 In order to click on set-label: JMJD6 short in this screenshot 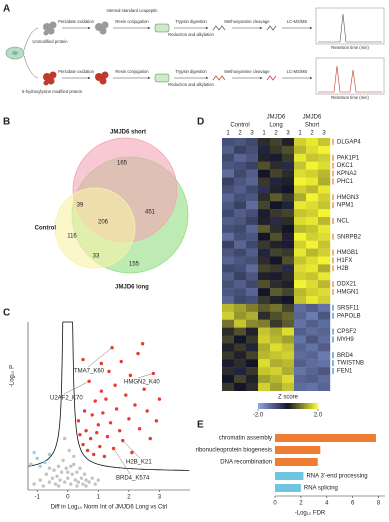, I will do `click(128, 133)`.